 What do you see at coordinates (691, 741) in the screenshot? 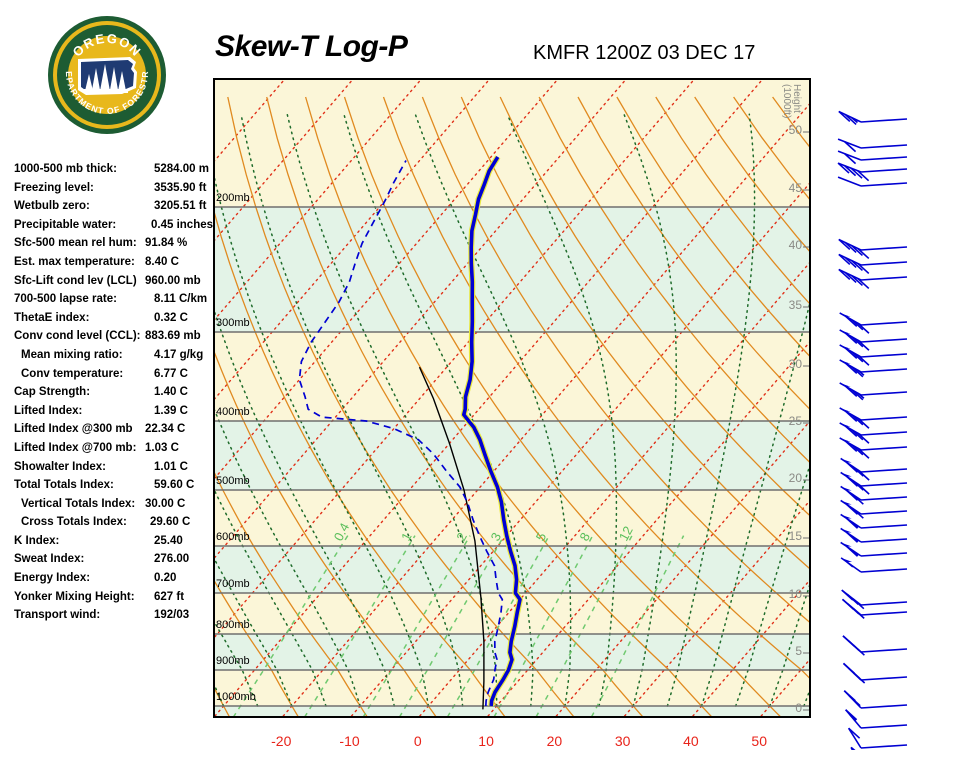
I see `temperature-tick-label: 40` at bounding box center [691, 741].